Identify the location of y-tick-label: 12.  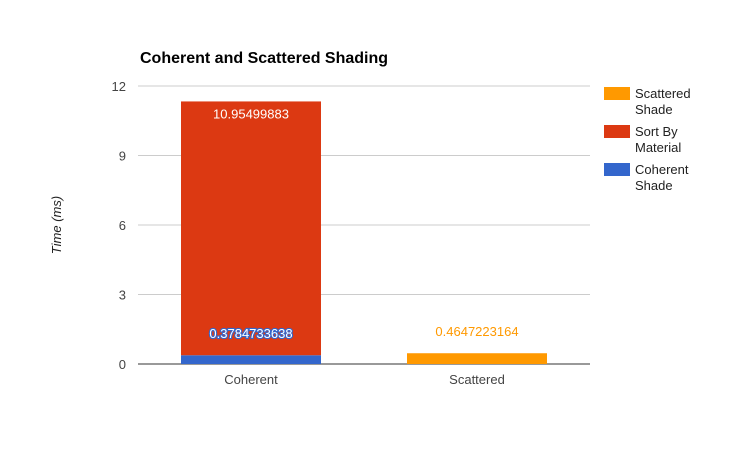
(119, 86).